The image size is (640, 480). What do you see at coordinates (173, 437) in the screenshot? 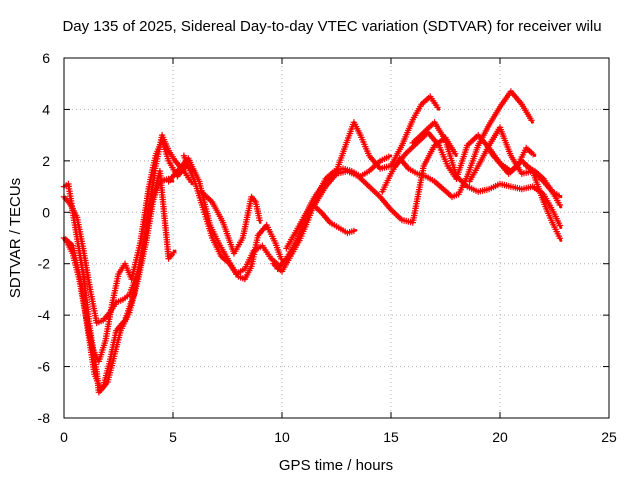
I see `x-tick-label: 5` at bounding box center [173, 437].